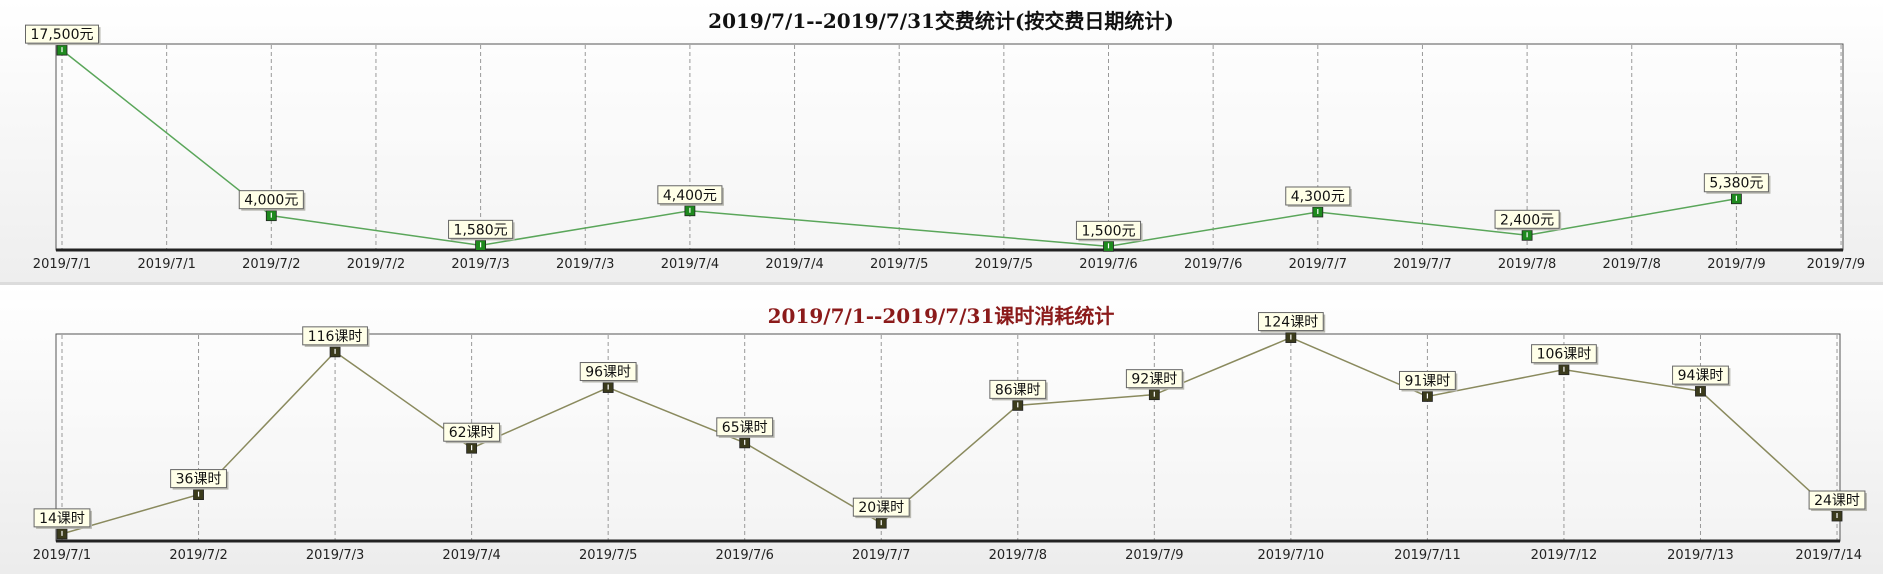 The width and height of the screenshot is (1883, 574). I want to click on data-label: 106课时, so click(1564, 355).